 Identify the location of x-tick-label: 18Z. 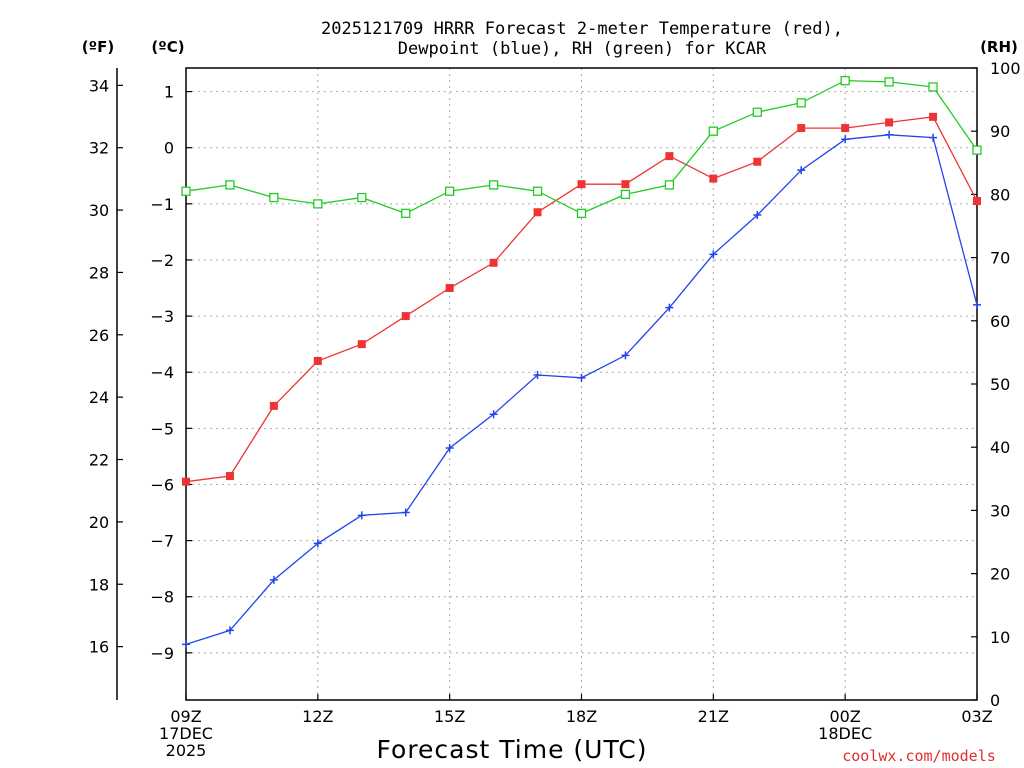
(581, 716).